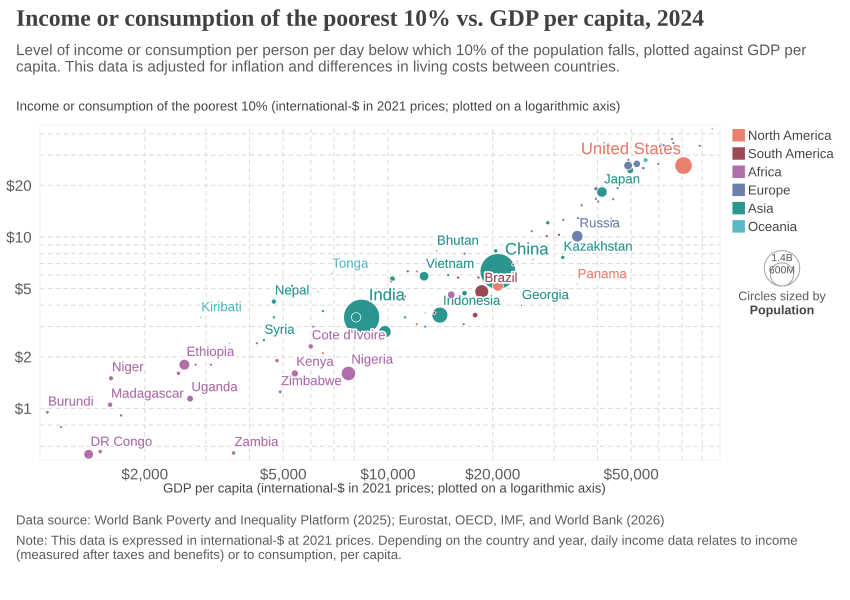 The width and height of the screenshot is (850, 600). I want to click on annotation: Russia, so click(600, 223).